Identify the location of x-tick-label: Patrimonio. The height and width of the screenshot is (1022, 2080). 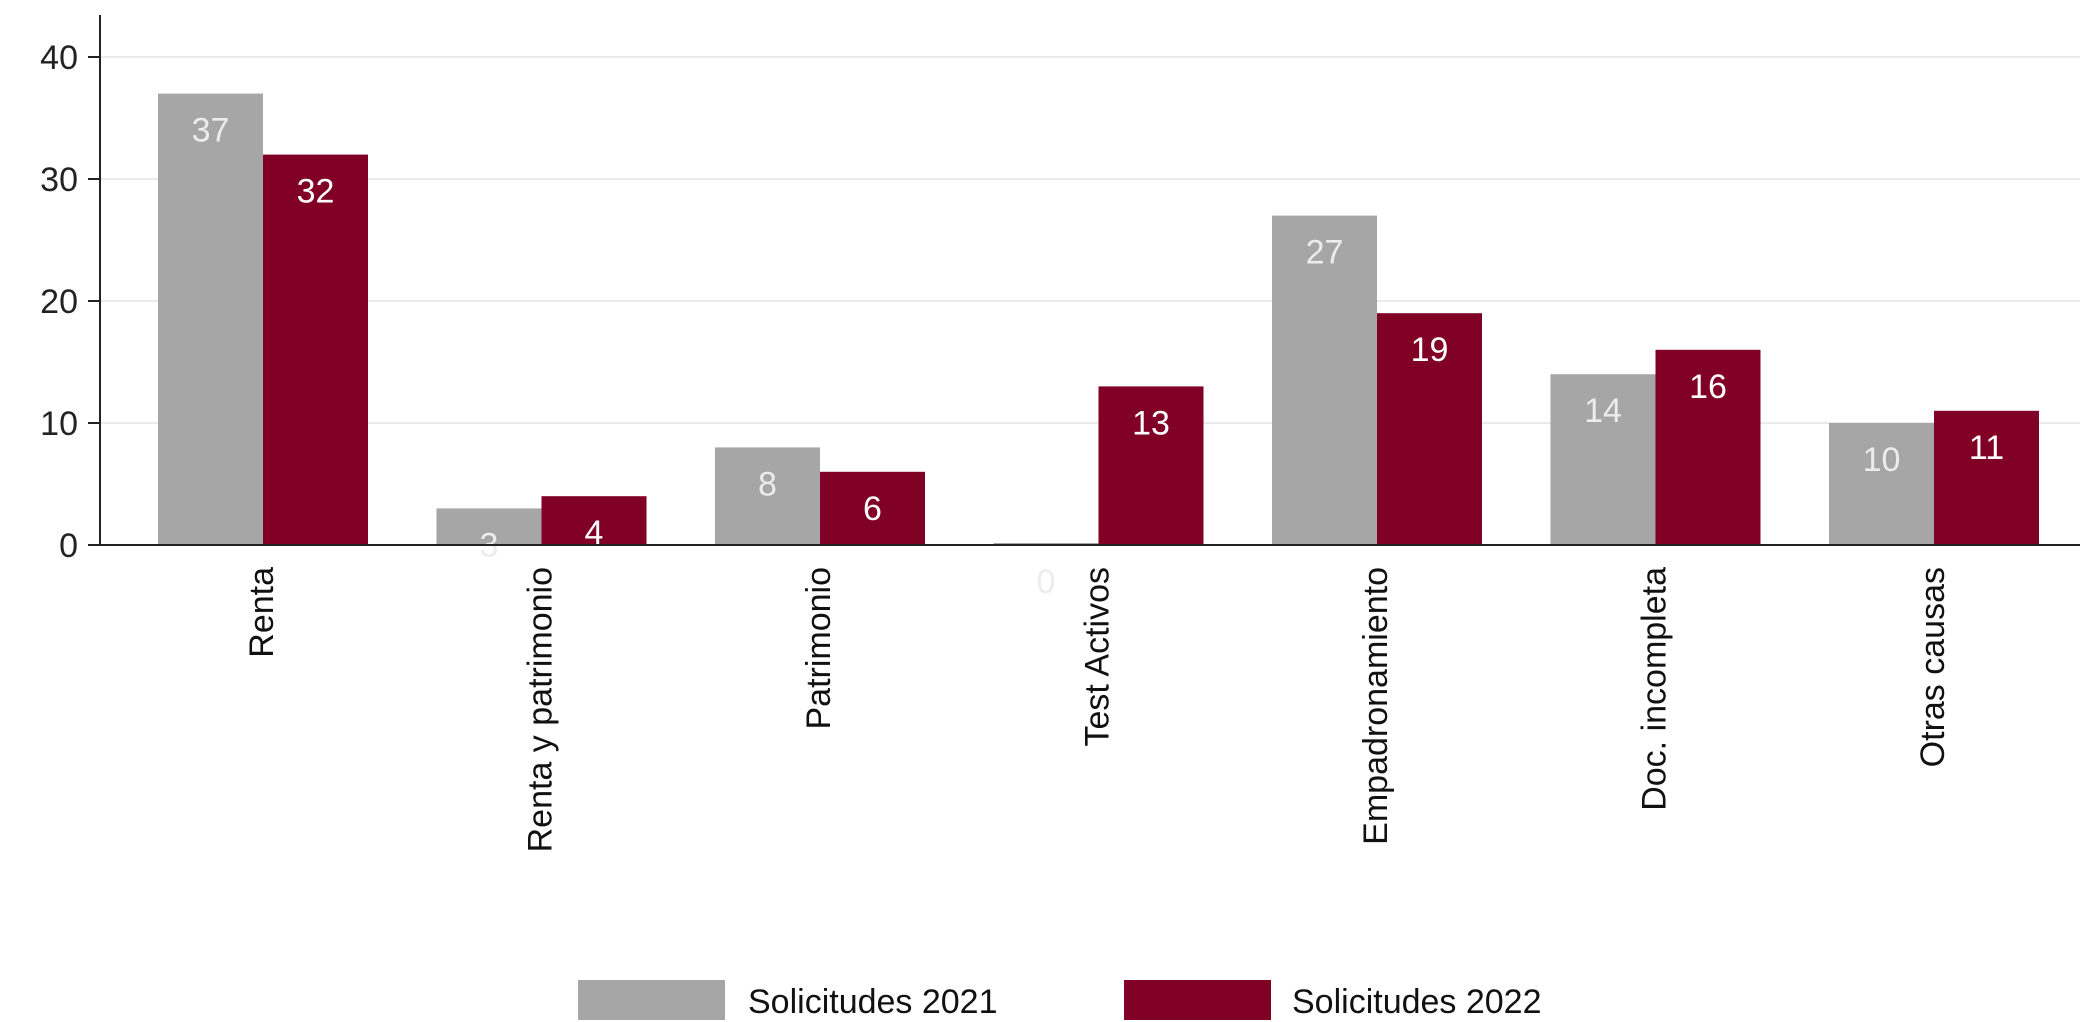
(819, 648).